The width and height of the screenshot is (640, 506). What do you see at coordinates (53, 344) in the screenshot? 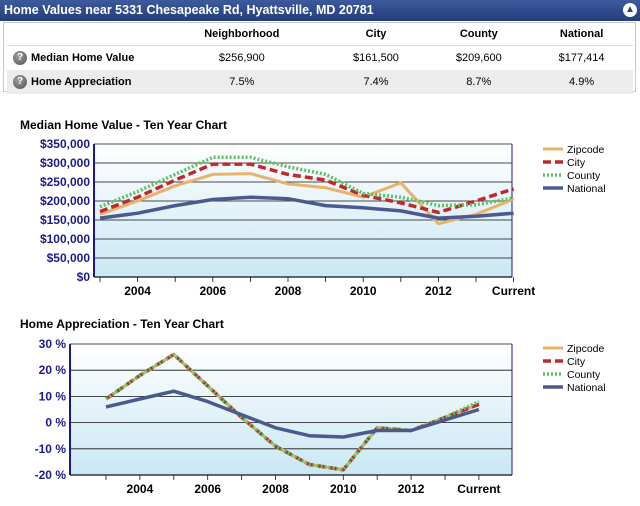
I see `y-tick-label: 30 %` at bounding box center [53, 344].